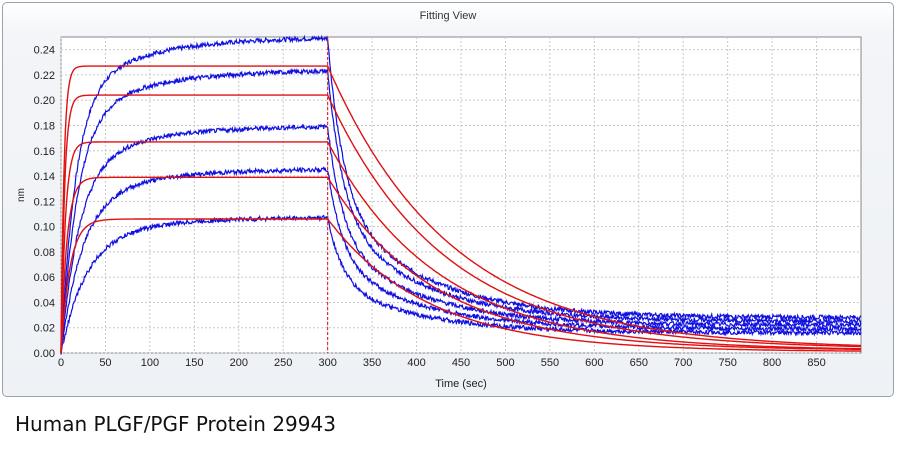 Image resolution: width=899 pixels, height=449 pixels. What do you see at coordinates (44, 51) in the screenshot?
I see `y-tick-label: 0.24` at bounding box center [44, 51].